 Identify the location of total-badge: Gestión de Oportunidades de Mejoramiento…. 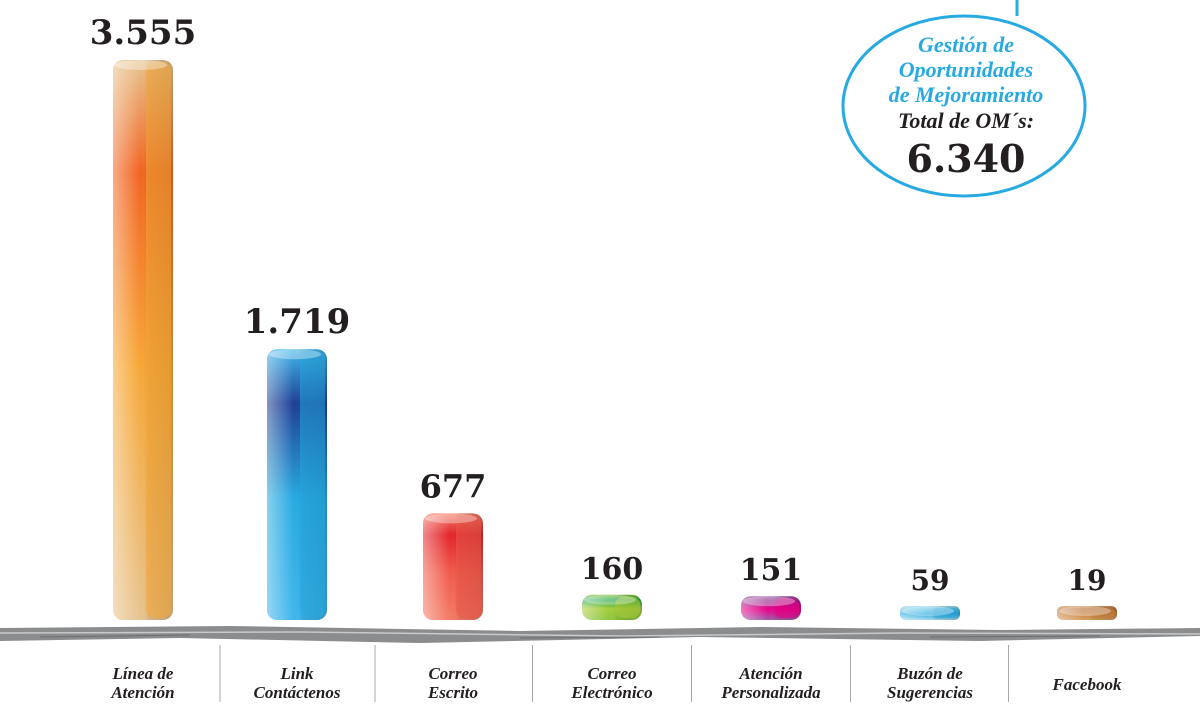
(964, 99).